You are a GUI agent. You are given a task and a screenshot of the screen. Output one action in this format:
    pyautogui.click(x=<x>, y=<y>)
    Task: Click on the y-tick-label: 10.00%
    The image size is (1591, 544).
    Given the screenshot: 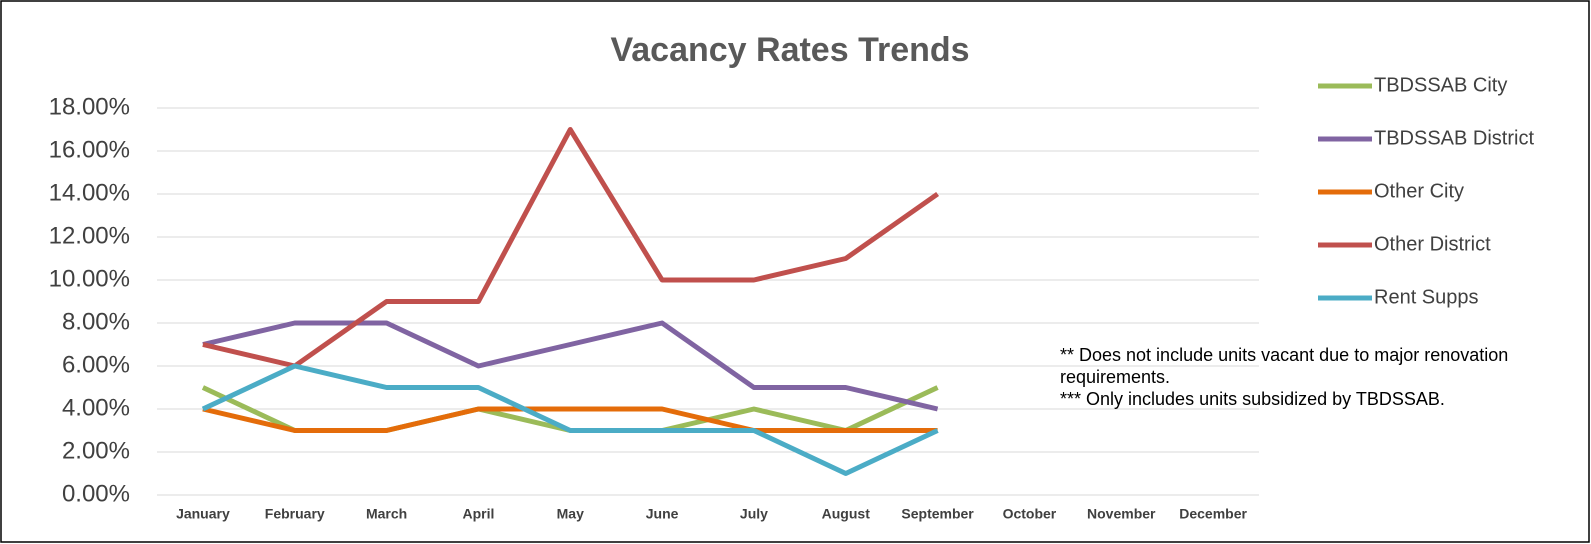 What is the action you would take?
    pyautogui.click(x=89, y=278)
    